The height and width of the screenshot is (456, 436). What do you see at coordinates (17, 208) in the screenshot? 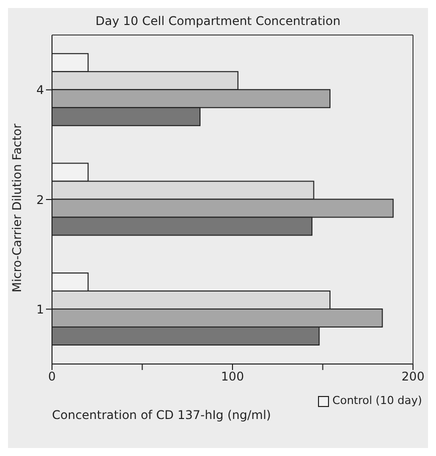
I see `y-axis-title: Micro-Carrier Dilution Factor` at bounding box center [17, 208].